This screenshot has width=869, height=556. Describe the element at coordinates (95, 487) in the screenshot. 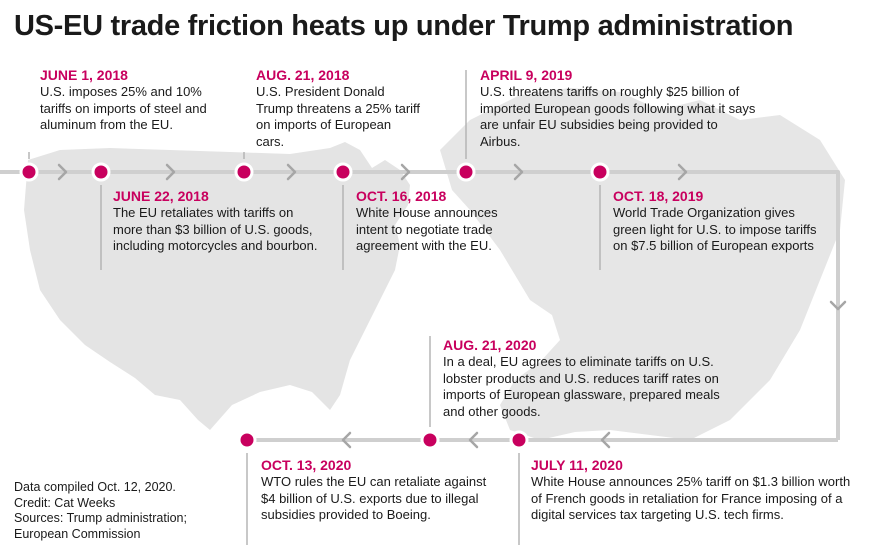

I see `footer-compiled: Data compiled Oct. 12, 2020.` at that location.